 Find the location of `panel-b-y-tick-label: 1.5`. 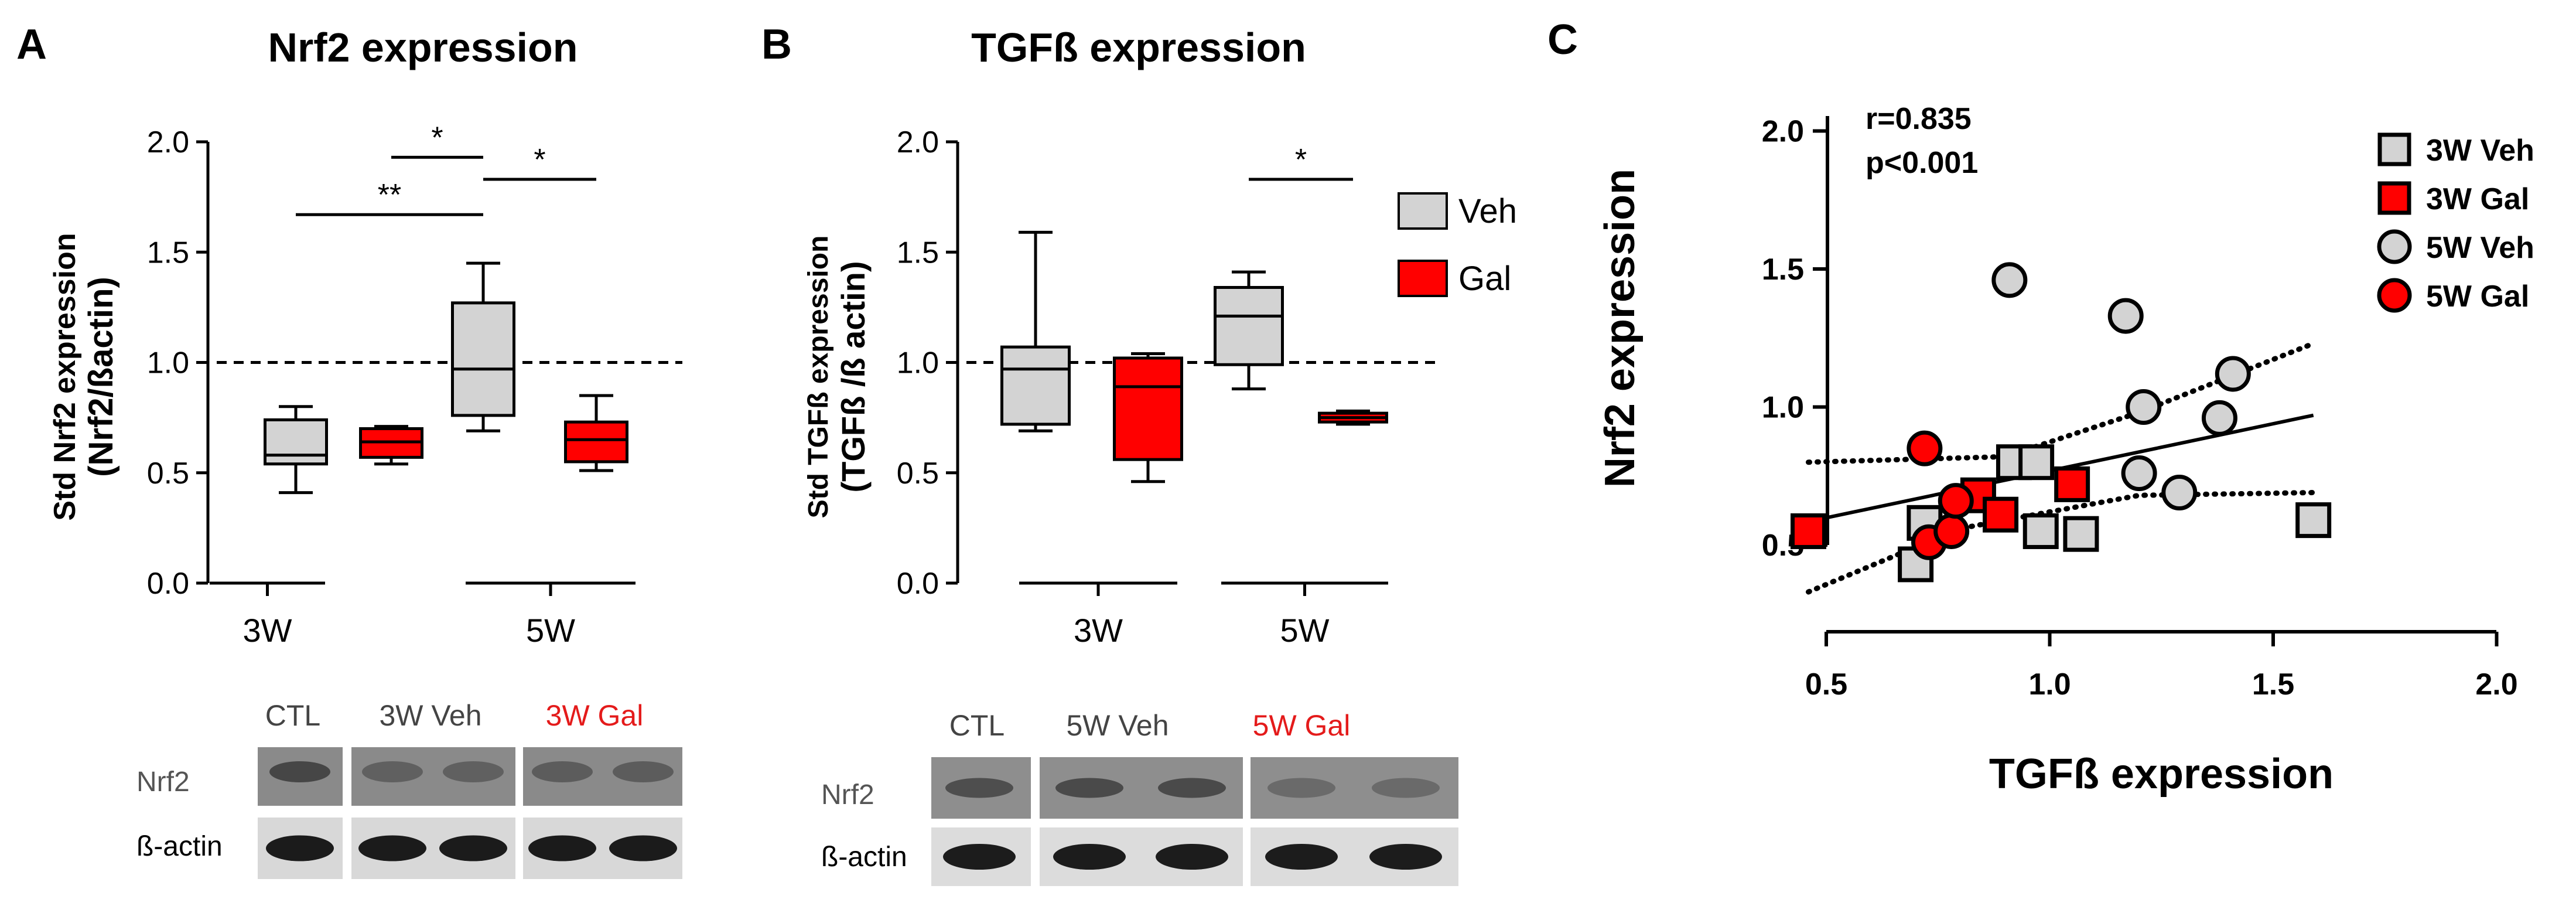

panel-b-y-tick-label: 1.5 is located at coordinates (918, 253).